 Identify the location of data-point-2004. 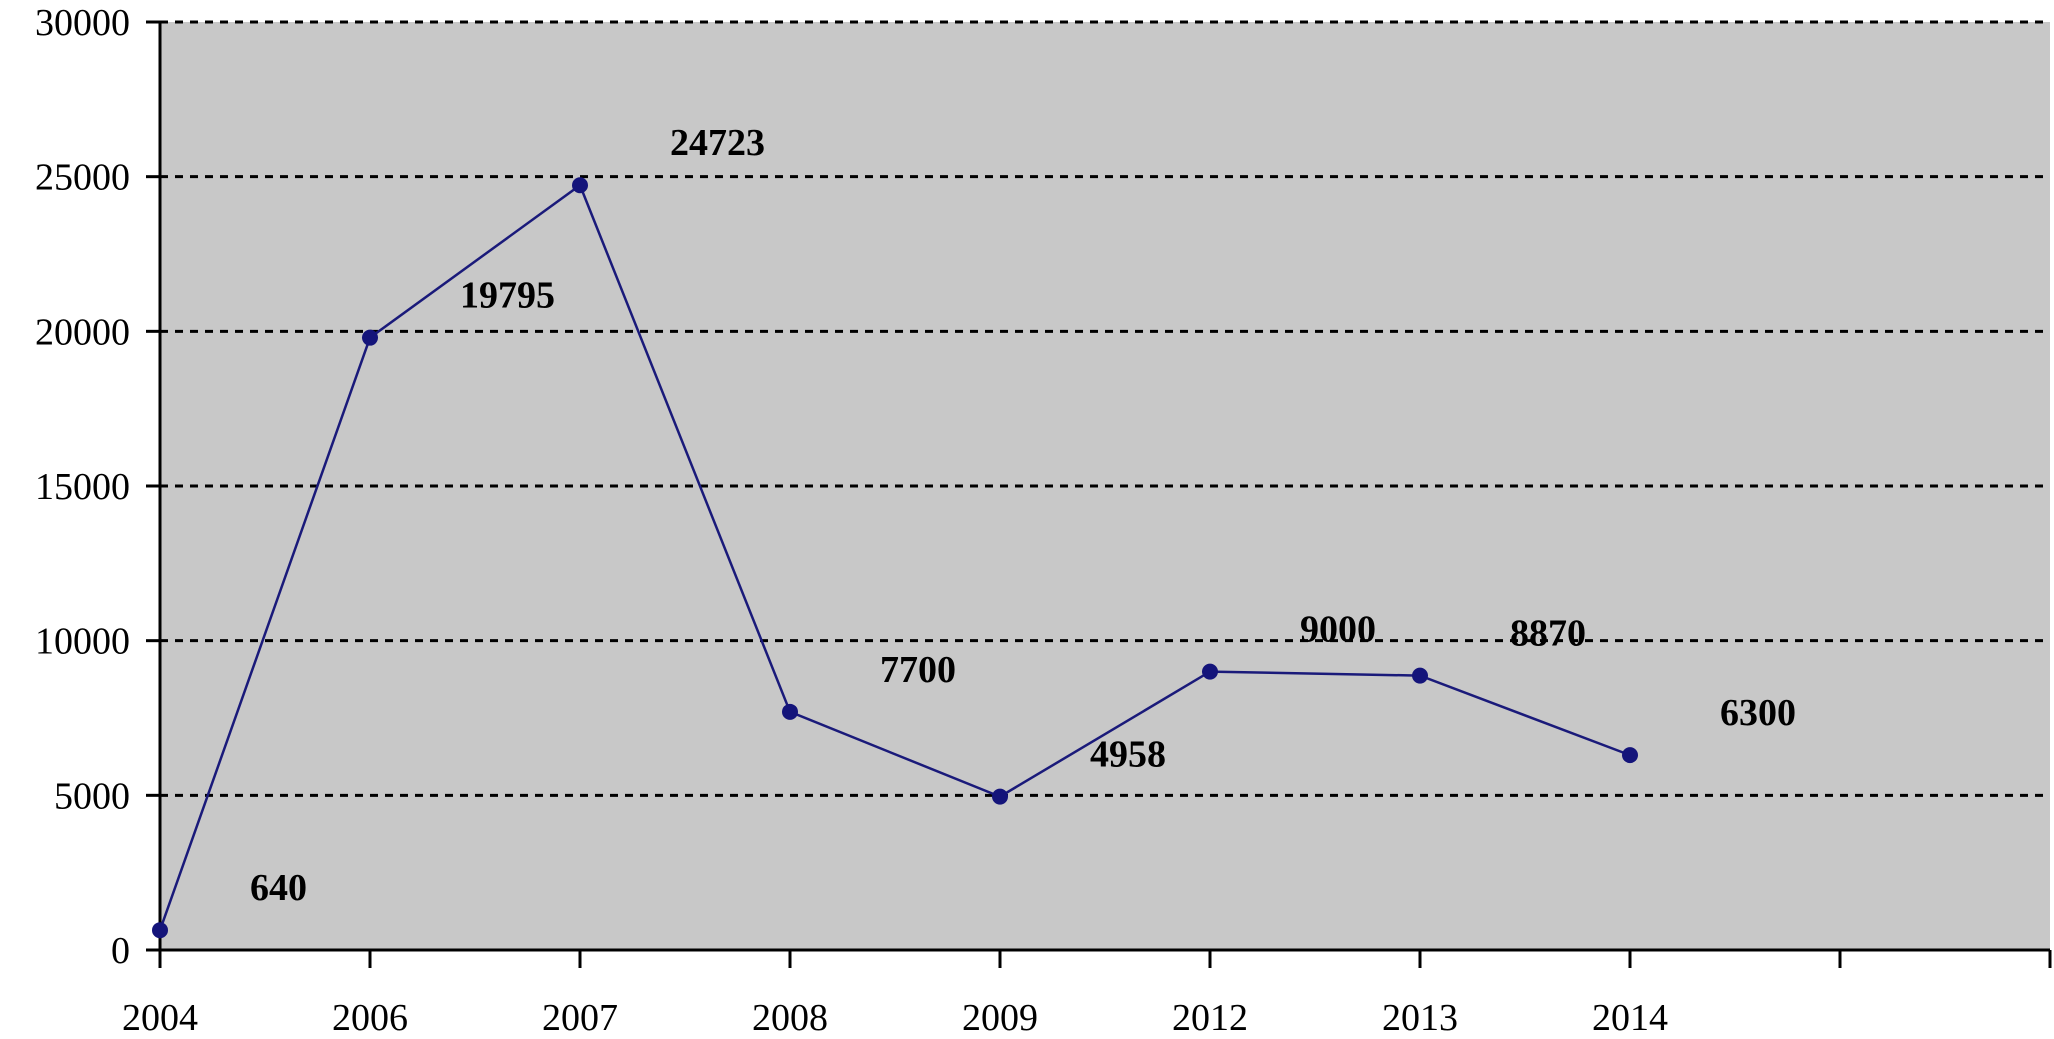
(160, 930).